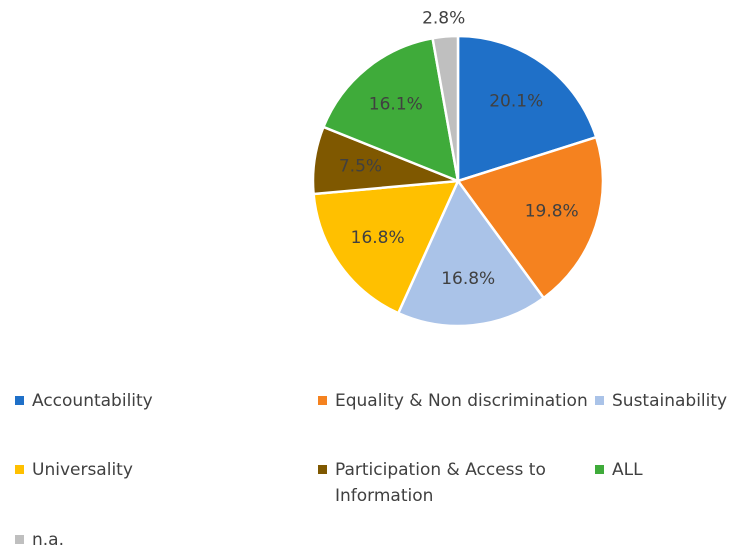 The height and width of the screenshot is (548, 755). I want to click on legend-item: Equality & Non discrimination, so click(464, 401).